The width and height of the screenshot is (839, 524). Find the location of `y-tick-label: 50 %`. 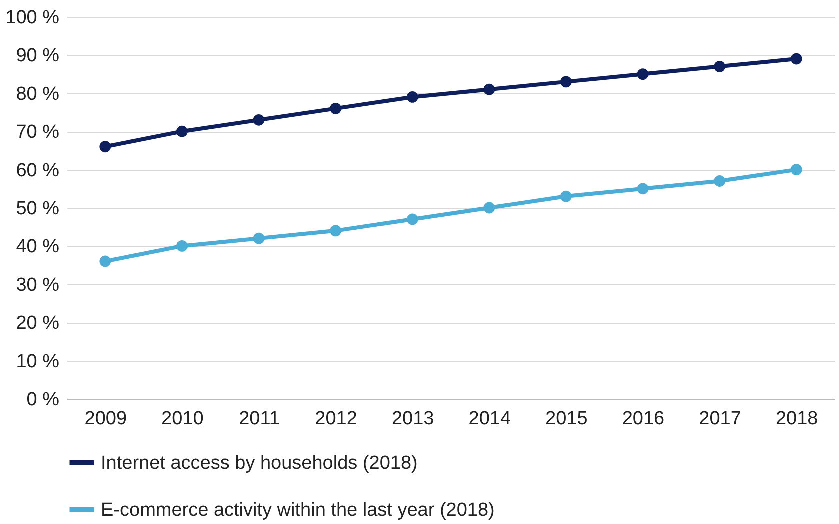

y-tick-label: 50 % is located at coordinates (38, 209).